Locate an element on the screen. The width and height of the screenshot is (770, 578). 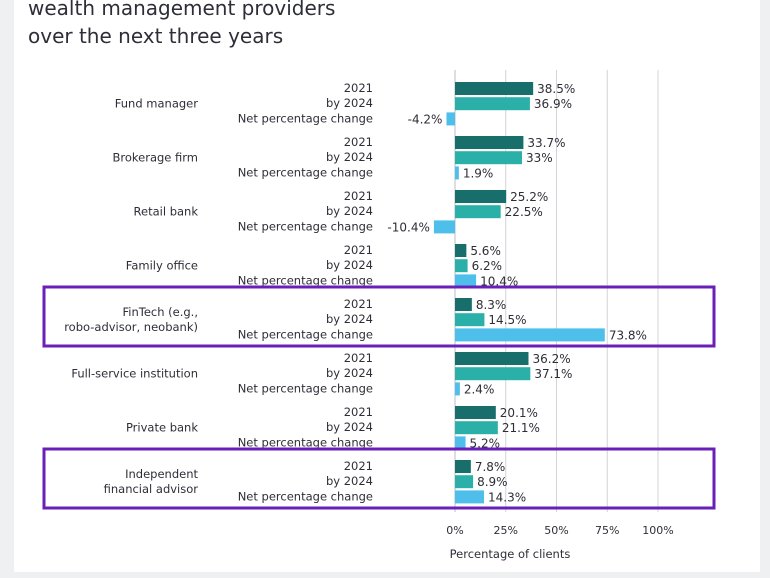
x-tick-label: 25% is located at coordinates (506, 530).